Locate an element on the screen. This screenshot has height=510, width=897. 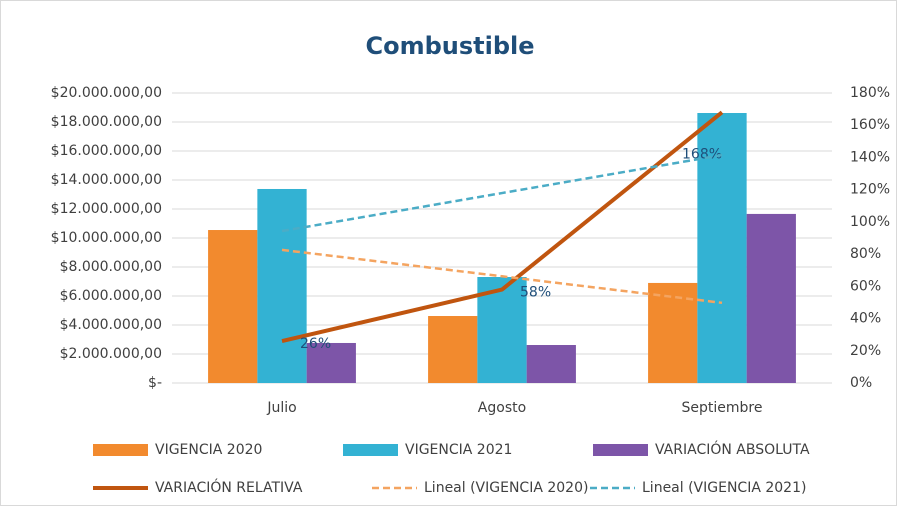
y2-tick-label: 160% is located at coordinates (870, 125).